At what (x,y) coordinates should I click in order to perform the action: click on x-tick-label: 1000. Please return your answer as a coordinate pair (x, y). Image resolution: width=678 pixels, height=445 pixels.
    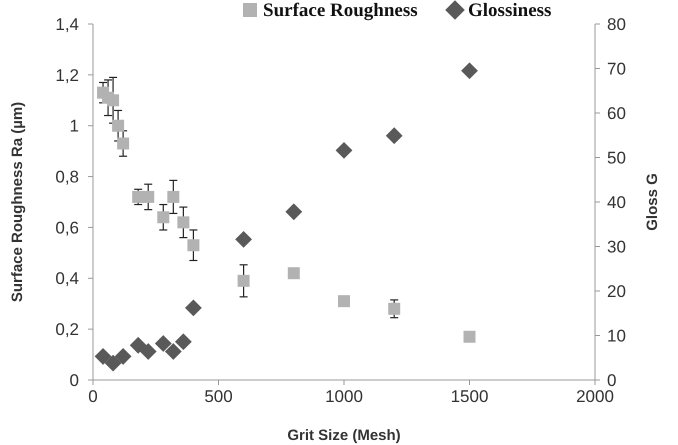
    Looking at the image, I should click on (344, 396).